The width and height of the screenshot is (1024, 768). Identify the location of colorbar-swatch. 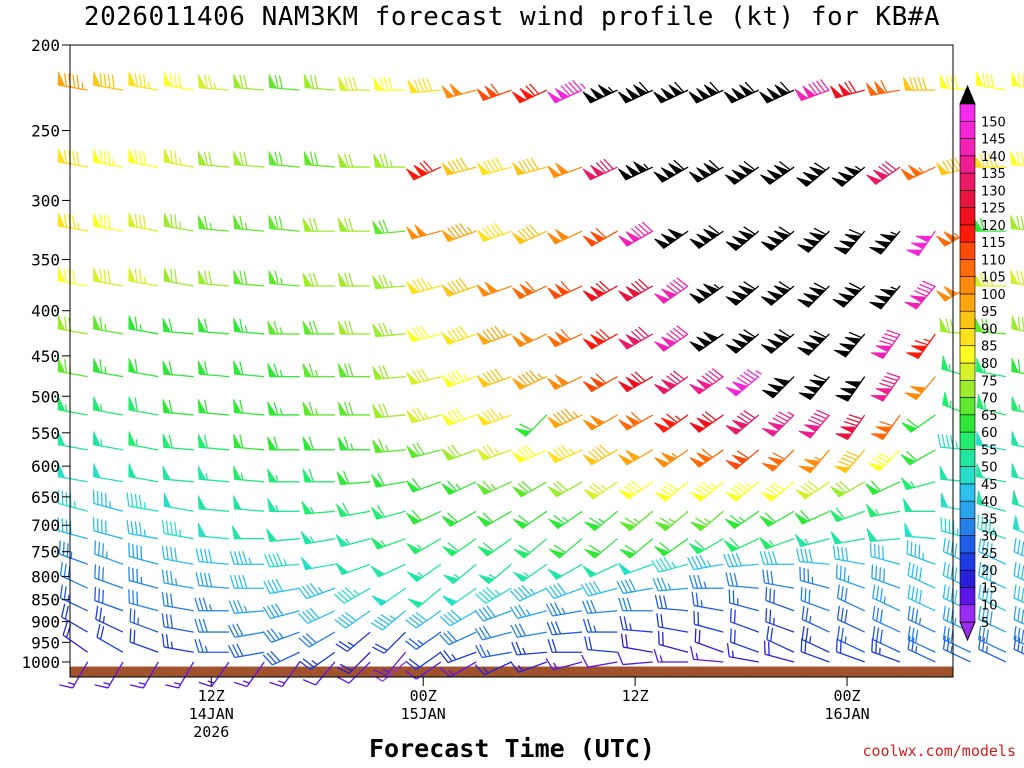
(967, 302).